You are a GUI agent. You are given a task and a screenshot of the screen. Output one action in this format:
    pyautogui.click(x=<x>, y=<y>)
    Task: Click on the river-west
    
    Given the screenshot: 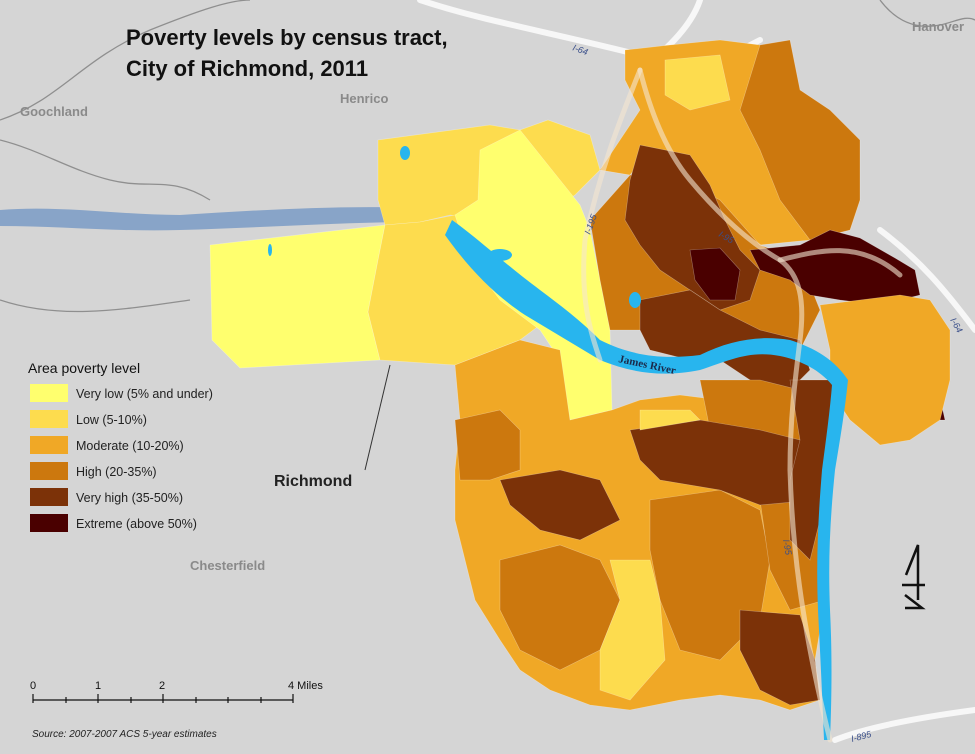 What is the action you would take?
    pyautogui.click(x=210, y=219)
    